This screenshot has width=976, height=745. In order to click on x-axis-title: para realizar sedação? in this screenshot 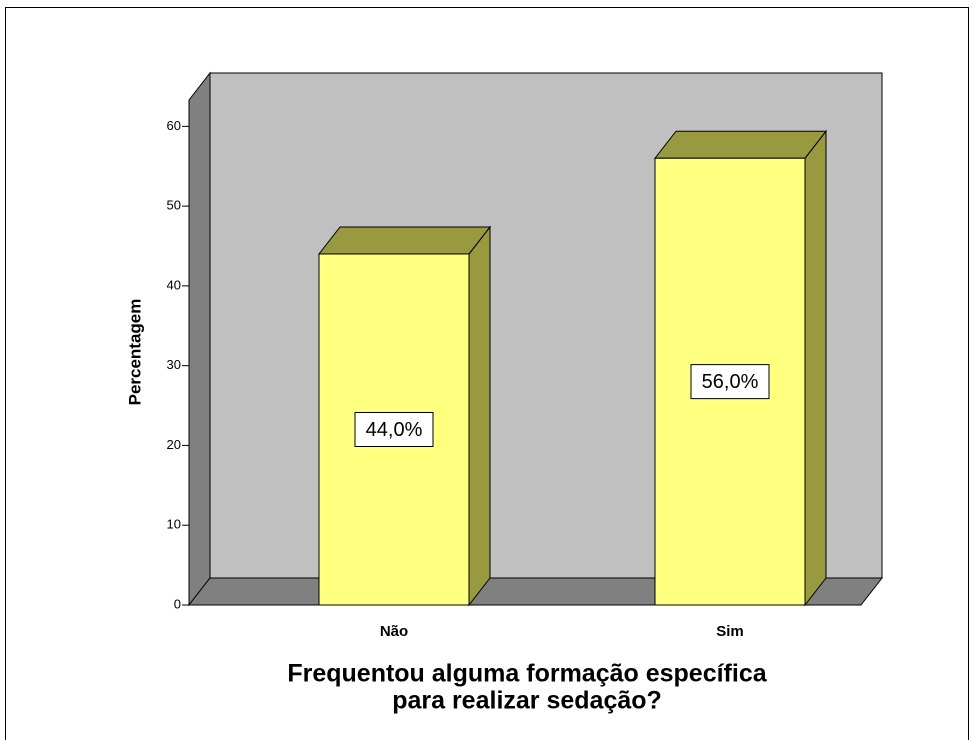, I will do `click(527, 701)`.